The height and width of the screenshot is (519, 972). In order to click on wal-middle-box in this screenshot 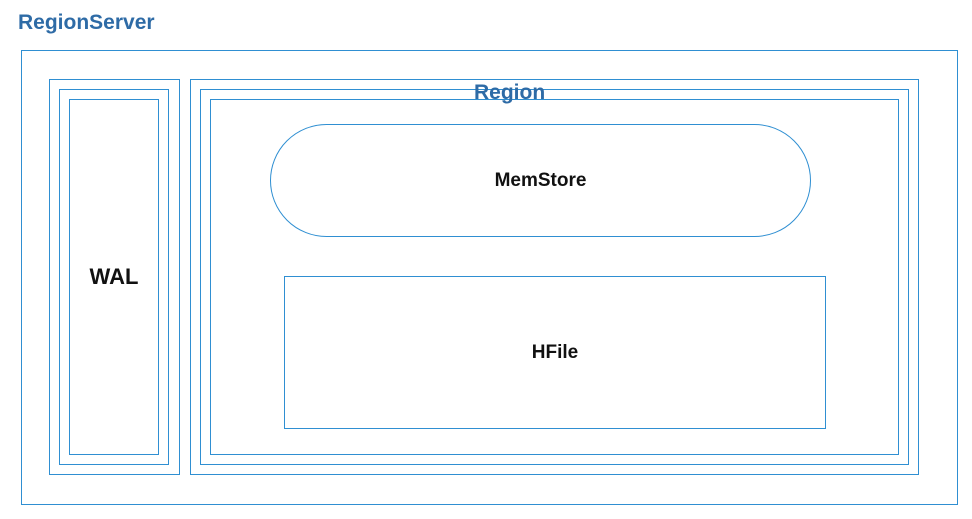, I will do `click(114, 277)`.